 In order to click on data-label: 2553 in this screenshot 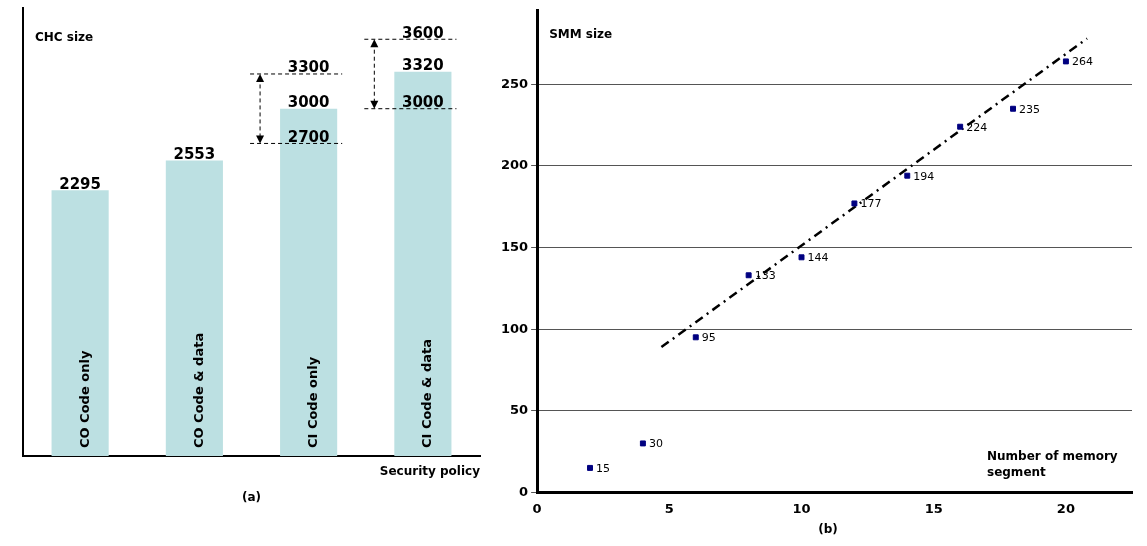, I will do `click(194, 153)`.